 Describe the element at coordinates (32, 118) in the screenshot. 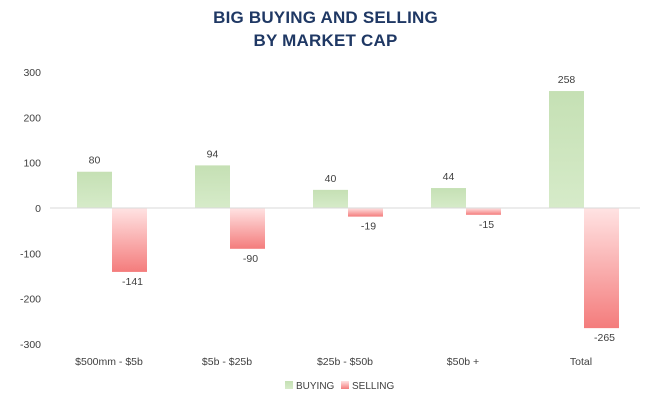

I see `y-tick-label: 200` at that location.